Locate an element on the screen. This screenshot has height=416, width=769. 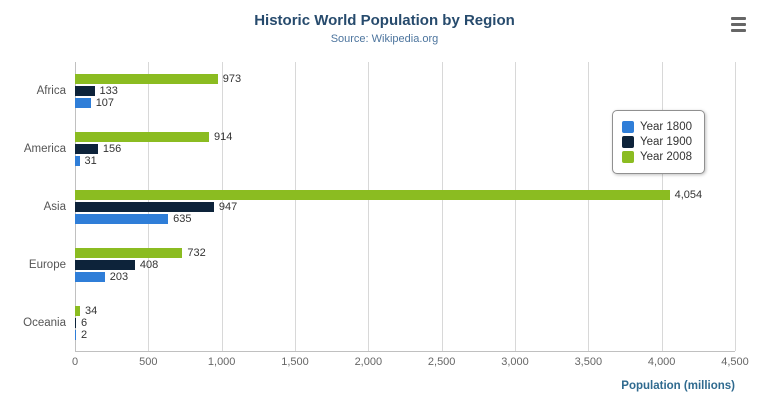
x-axis-label: 4,000 is located at coordinates (661, 362).